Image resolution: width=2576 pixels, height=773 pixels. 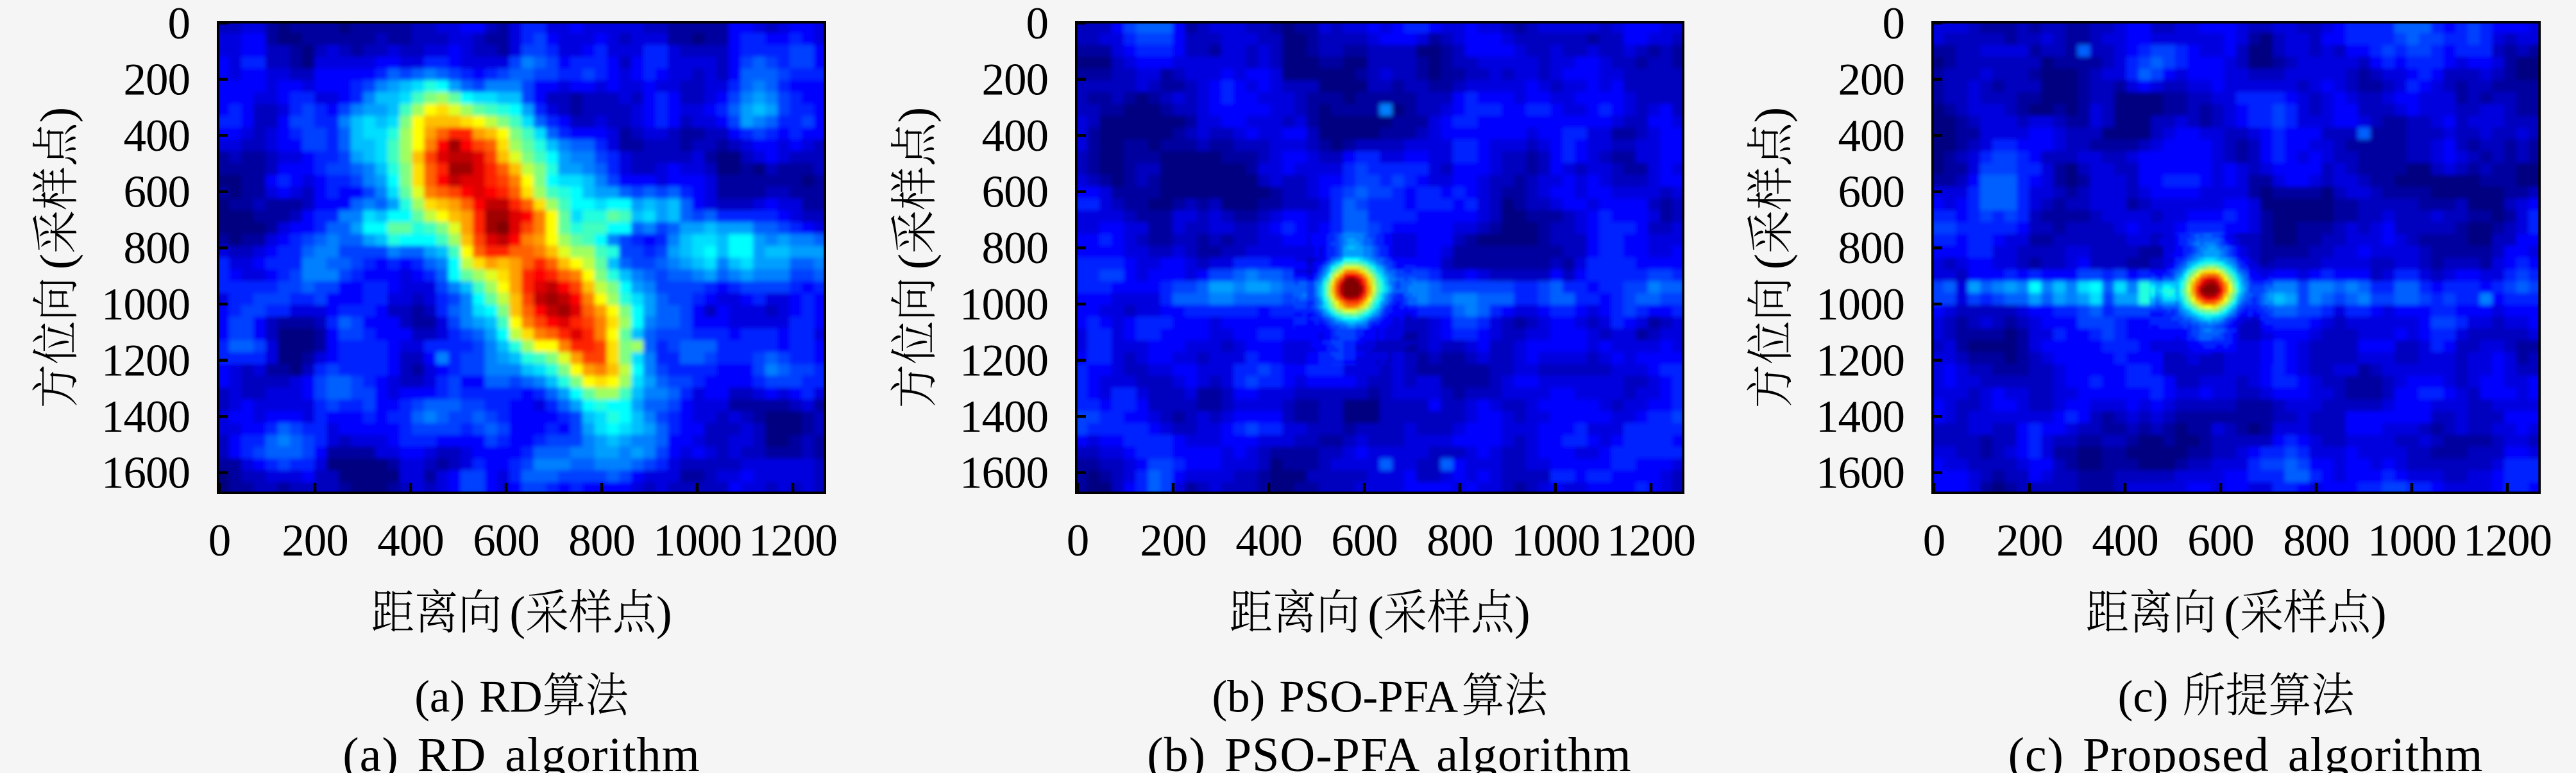 What do you see at coordinates (2143, 697) in the screenshot?
I see `svg-text: (c)` at bounding box center [2143, 697].